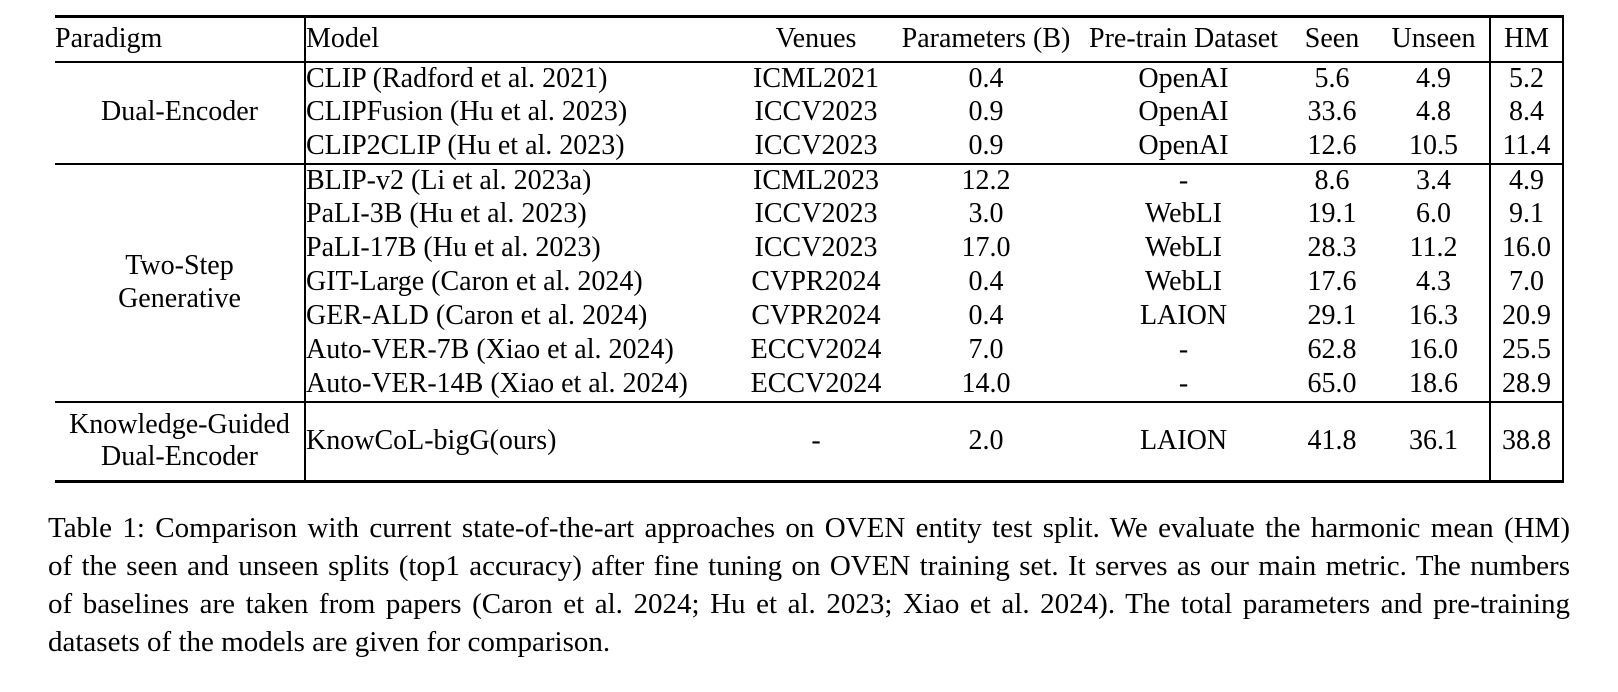 The width and height of the screenshot is (1618, 692). I want to click on cell-seen: 8.6, so click(1332, 180).